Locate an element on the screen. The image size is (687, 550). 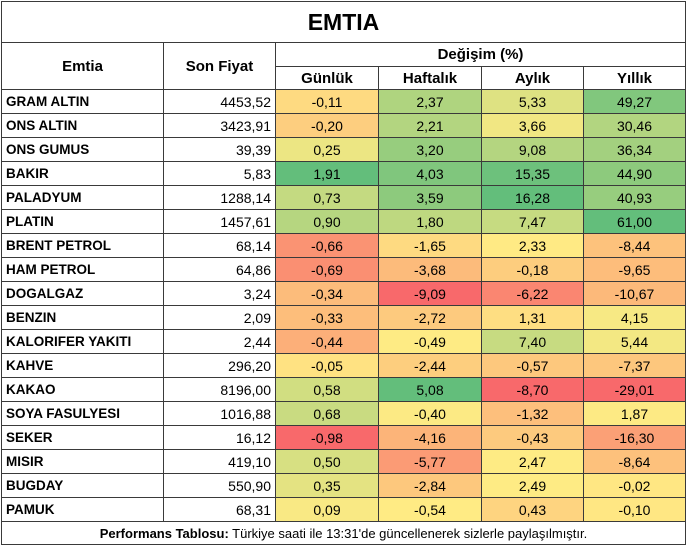
table-row: PLATIN 1457,61 0,90 1,80 7,47 61,00 is located at coordinates (343, 221).